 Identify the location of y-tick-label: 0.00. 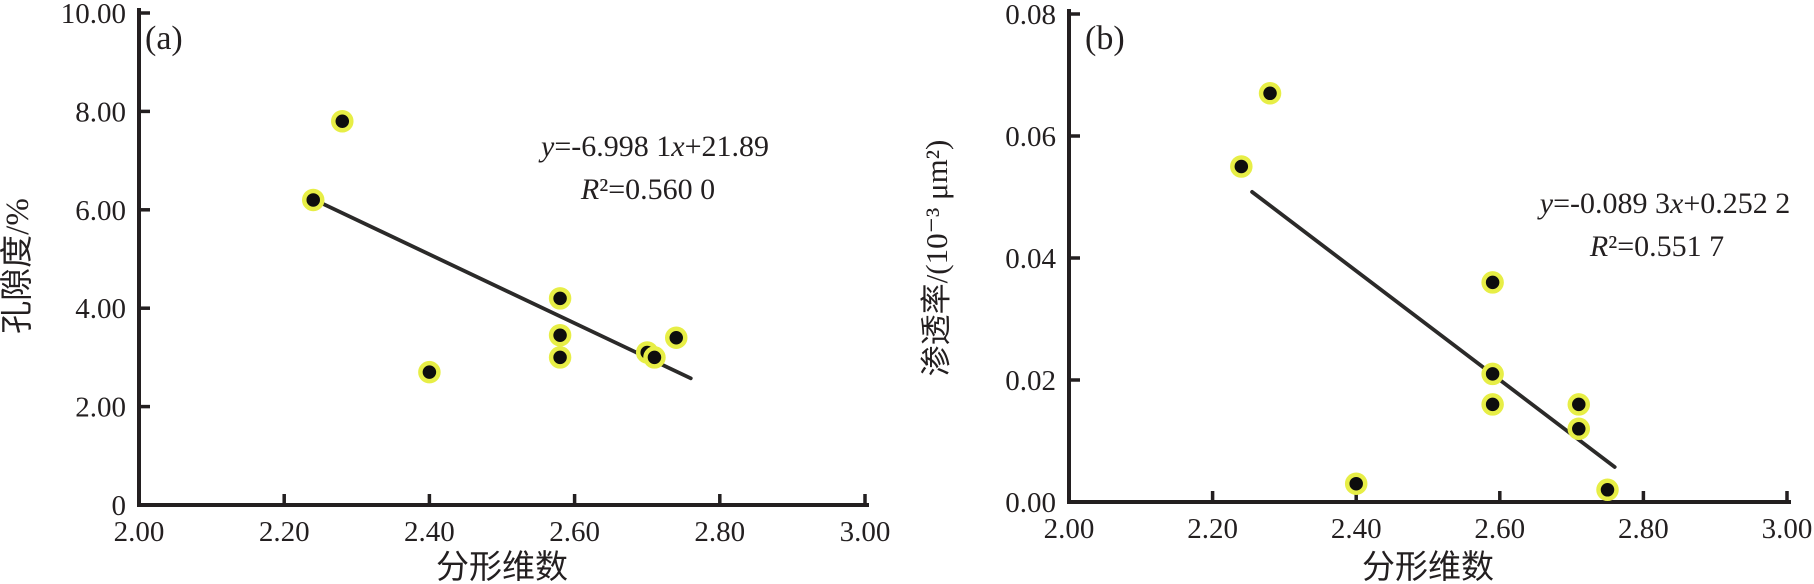
(1030, 503).